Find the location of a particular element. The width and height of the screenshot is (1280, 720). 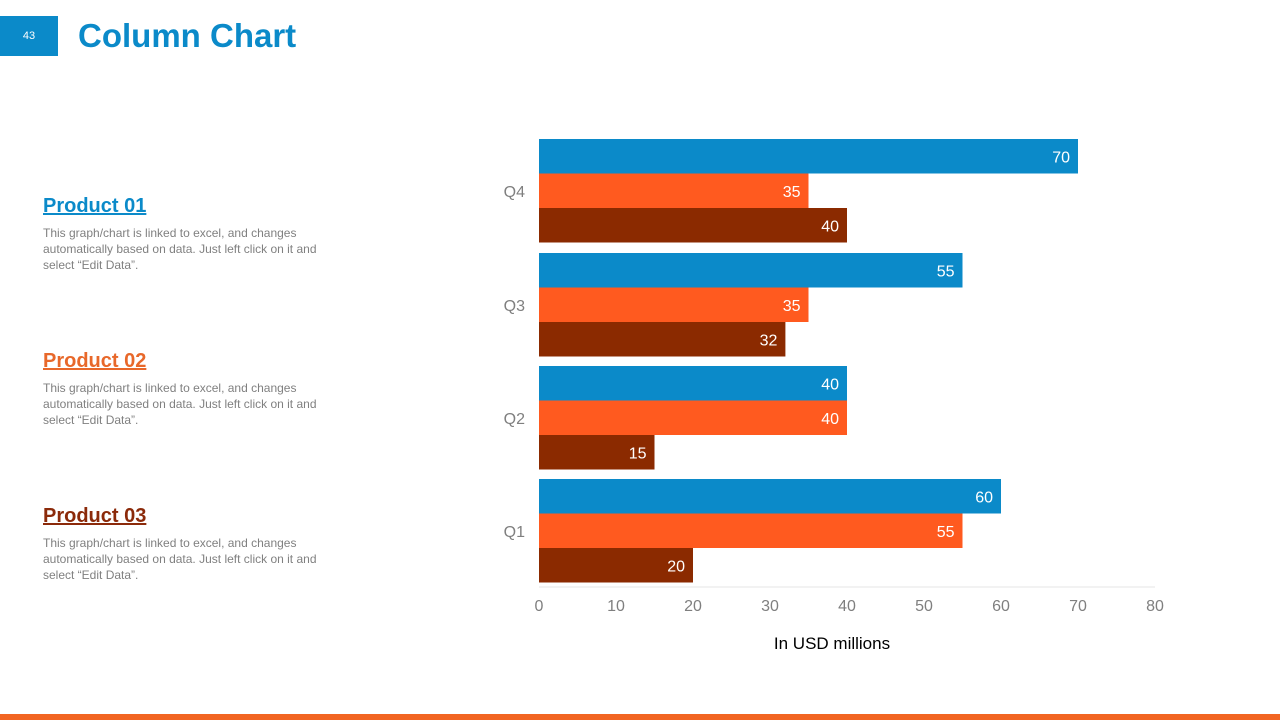

data-label-q2-series-1: 40 is located at coordinates (830, 384).